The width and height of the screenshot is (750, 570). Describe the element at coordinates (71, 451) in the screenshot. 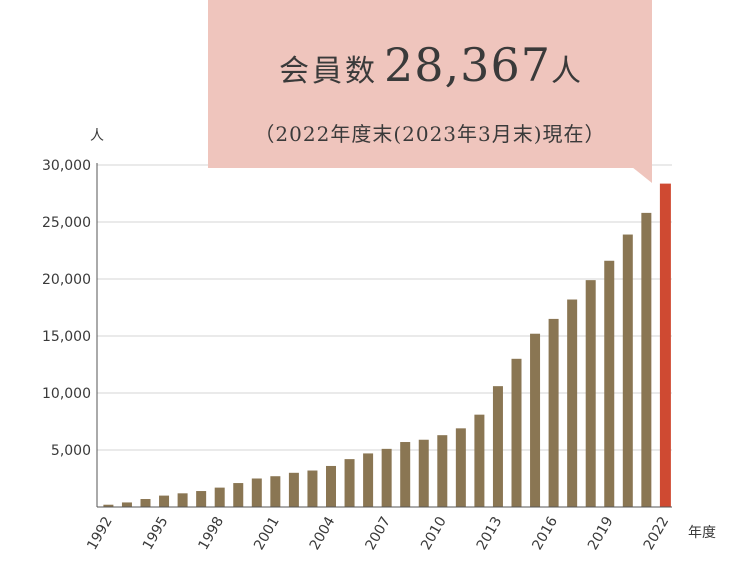

I see `y-tick-label: 5,000` at that location.